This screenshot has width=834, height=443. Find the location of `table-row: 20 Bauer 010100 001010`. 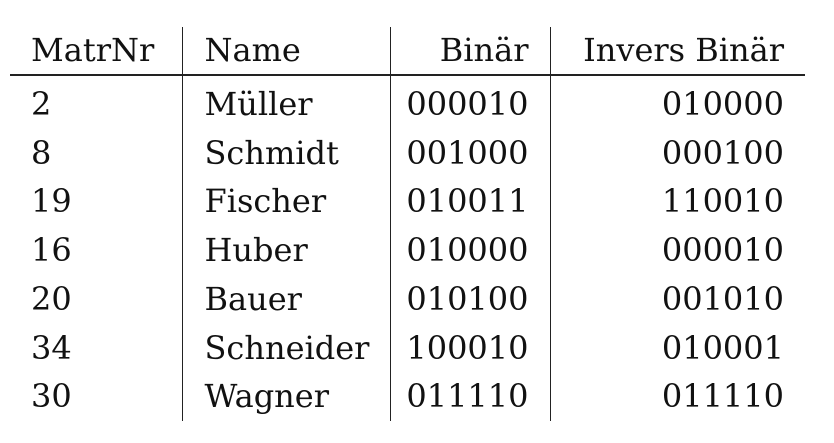

table-row: 20 Bauer 010100 001010 is located at coordinates (407, 299).